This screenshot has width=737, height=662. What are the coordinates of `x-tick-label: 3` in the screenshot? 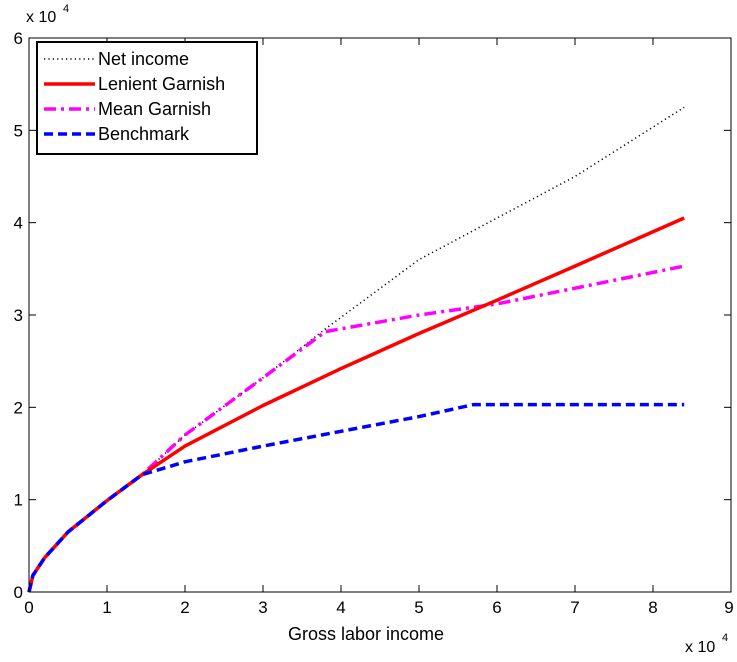 It's located at (262, 607).